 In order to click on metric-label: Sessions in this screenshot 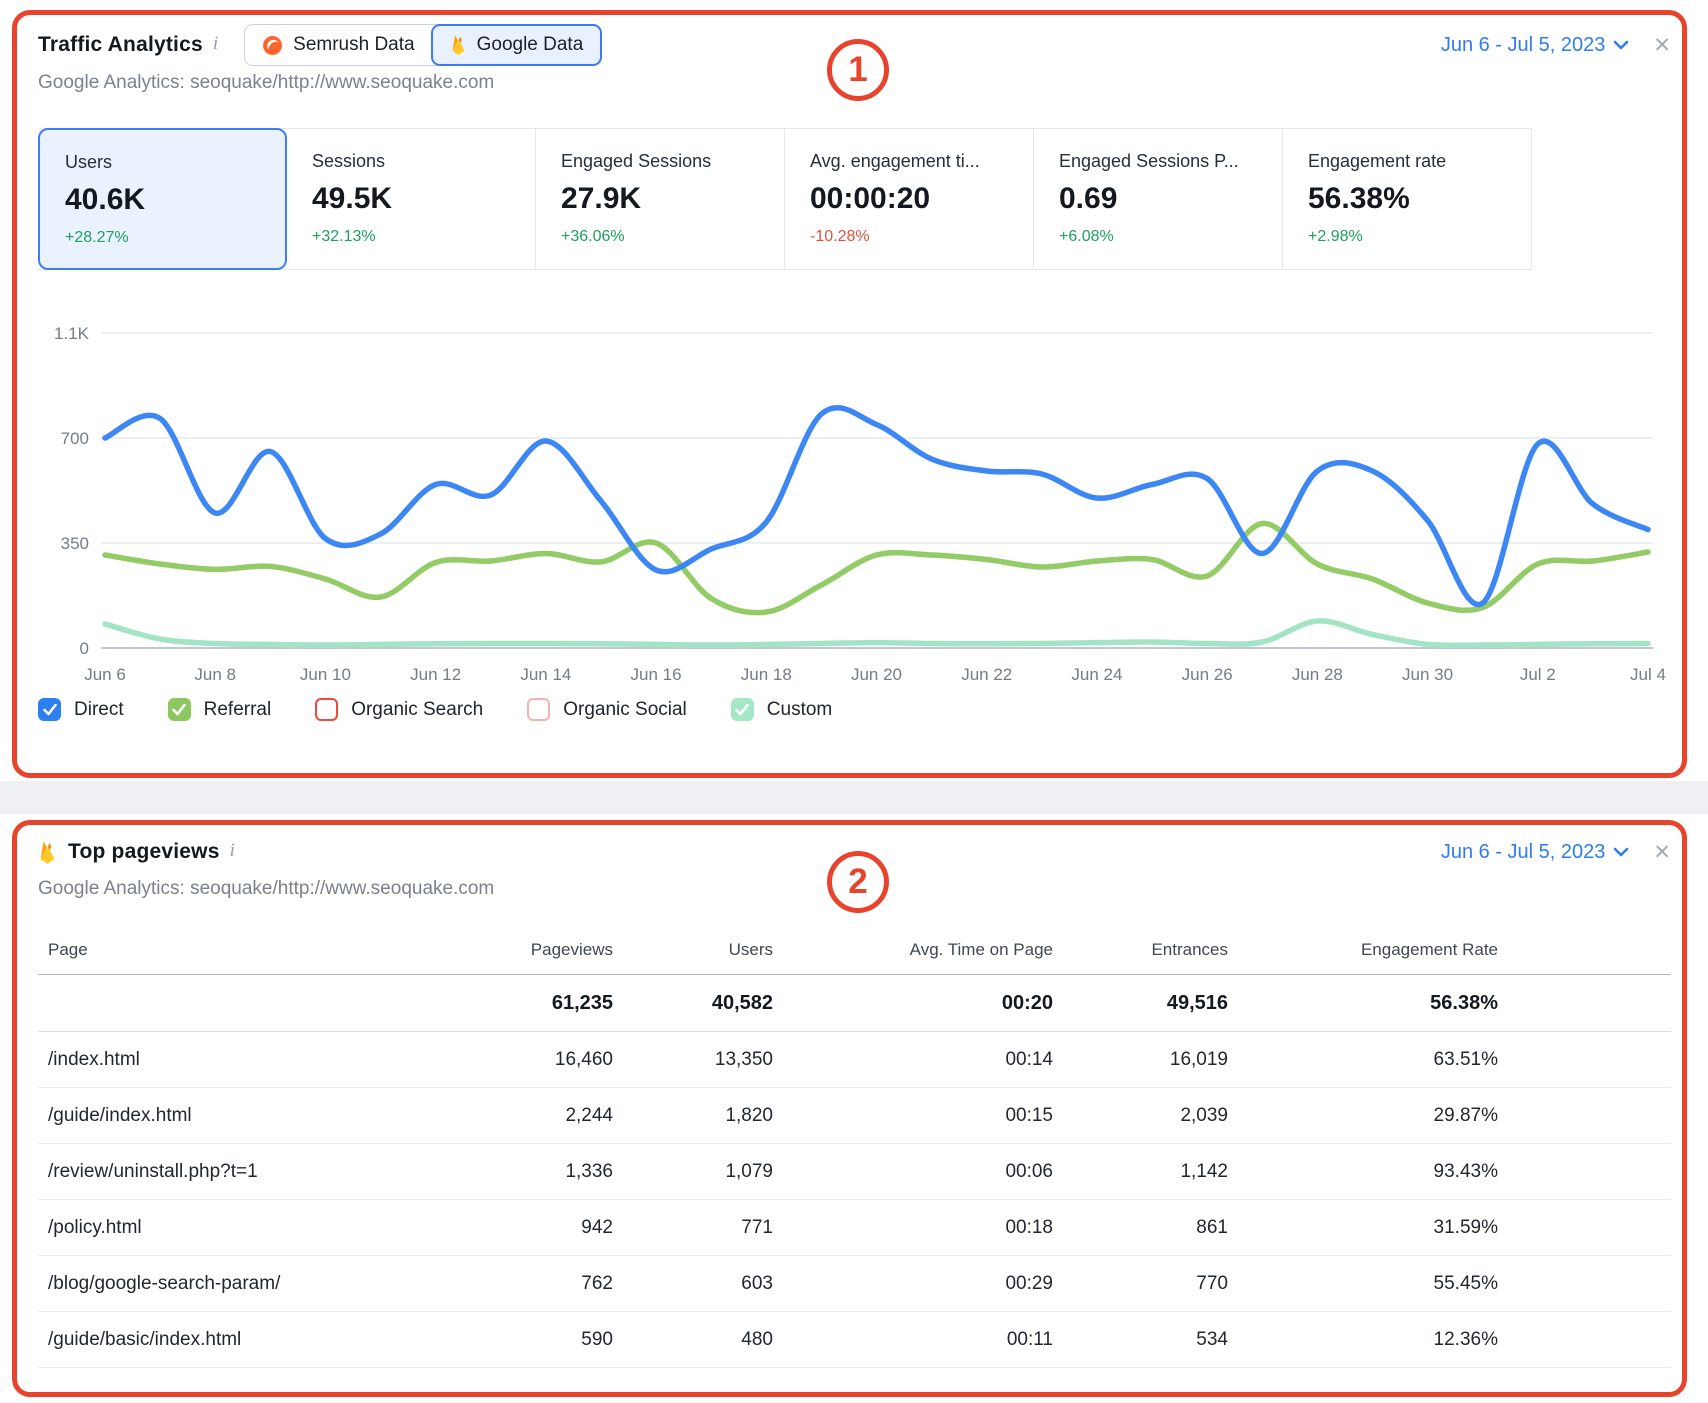, I will do `click(349, 161)`.